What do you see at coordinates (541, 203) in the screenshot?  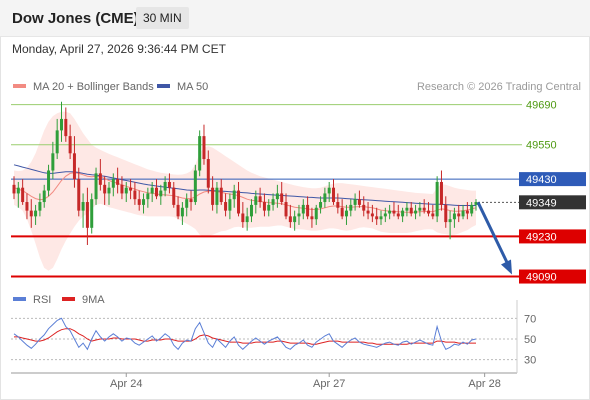 I see `level-label: 49349` at bounding box center [541, 203].